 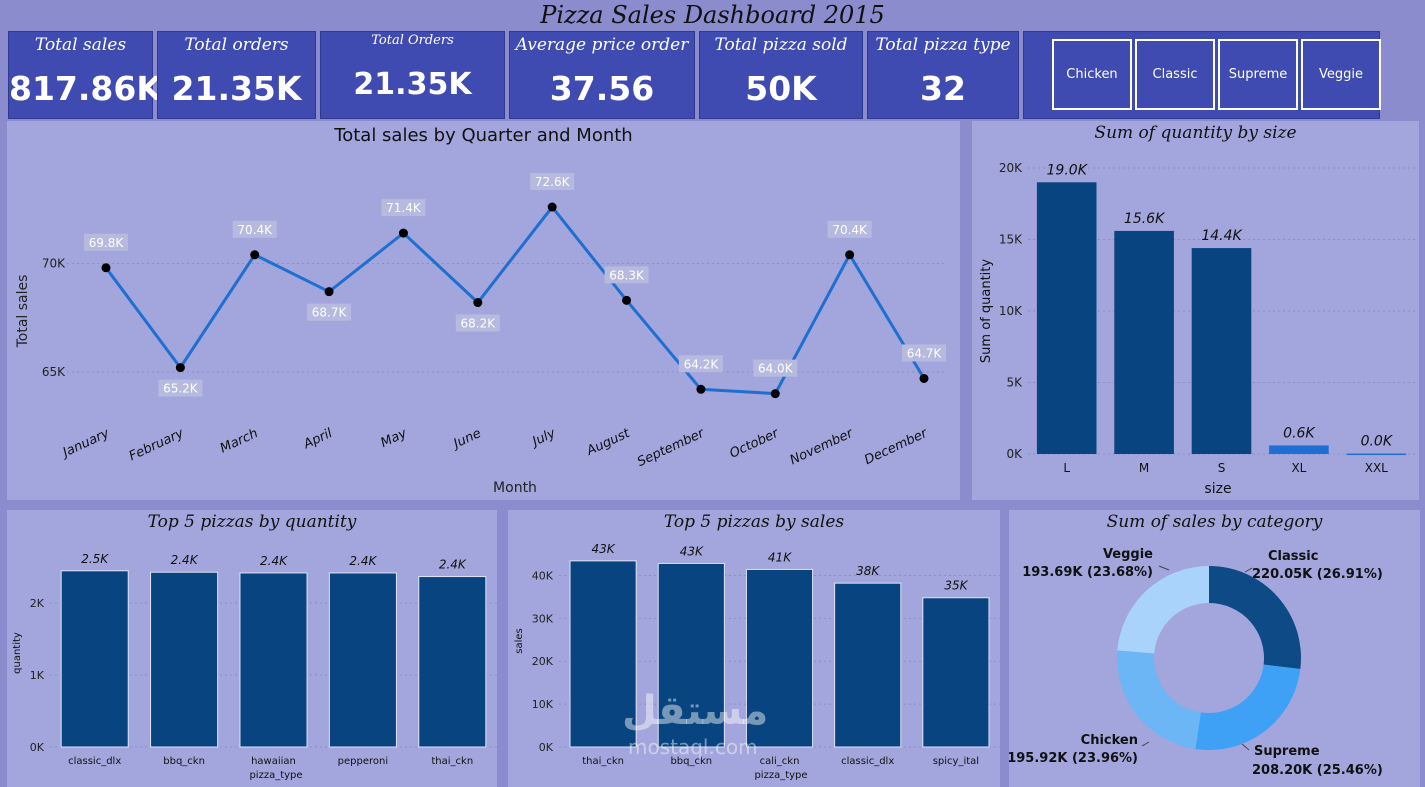 I want to click on data-label: 0.0K, so click(x=1377, y=442).